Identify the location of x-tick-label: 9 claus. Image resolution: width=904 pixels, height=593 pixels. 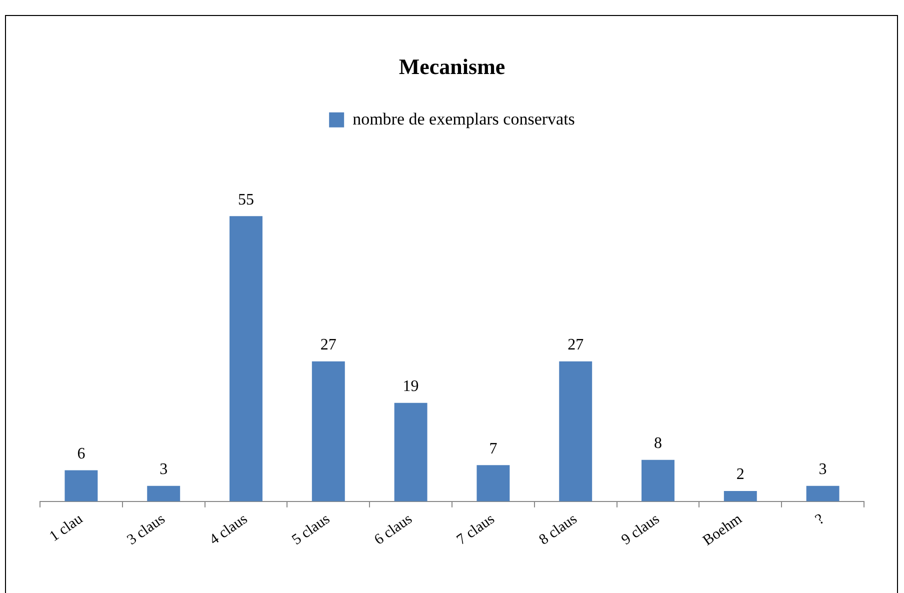
(640, 529).